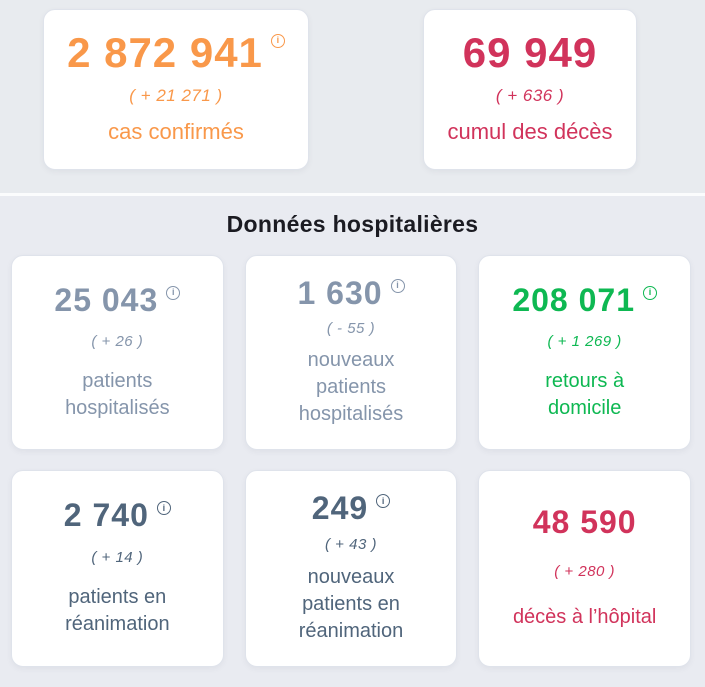 Image resolution: width=705 pixels, height=687 pixels. I want to click on stat-card-hospital-deaths: 48 590 ( + 280 ) décès à l’hôpital, so click(584, 568).